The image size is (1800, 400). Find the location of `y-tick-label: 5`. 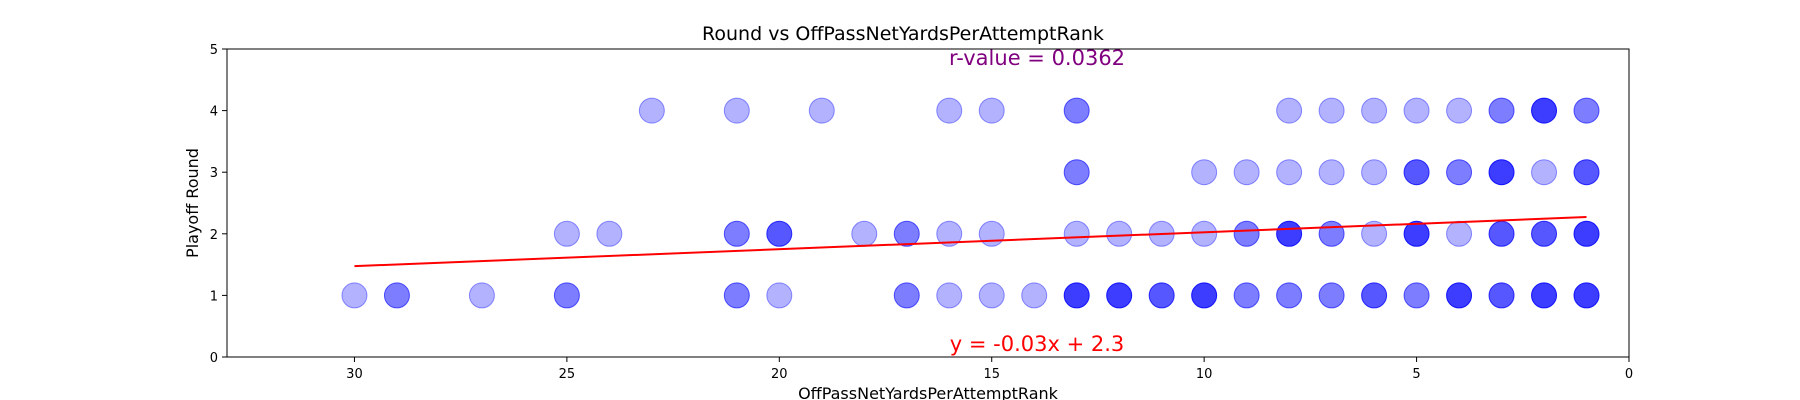

y-tick-label: 5 is located at coordinates (214, 50).